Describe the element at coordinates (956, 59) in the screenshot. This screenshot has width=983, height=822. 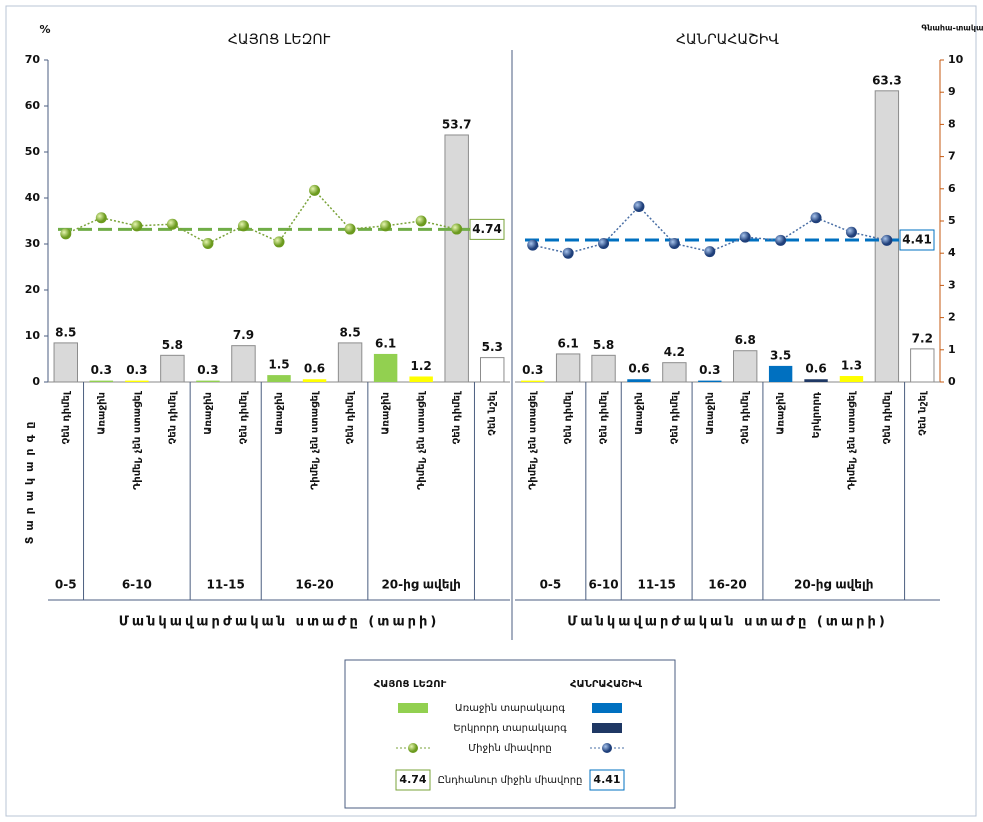
I see `y2-tick-label: 10` at that location.